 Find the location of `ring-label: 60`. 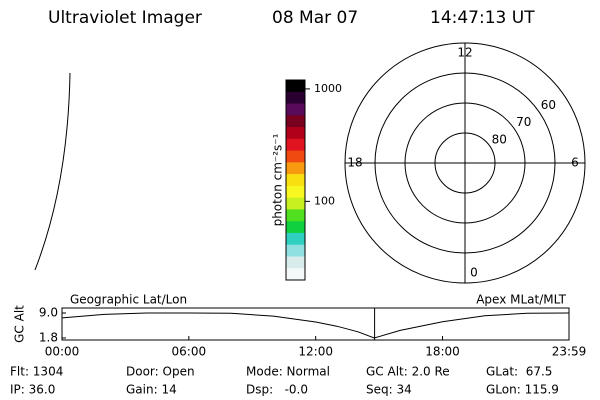

ring-label: 60 is located at coordinates (548, 105).